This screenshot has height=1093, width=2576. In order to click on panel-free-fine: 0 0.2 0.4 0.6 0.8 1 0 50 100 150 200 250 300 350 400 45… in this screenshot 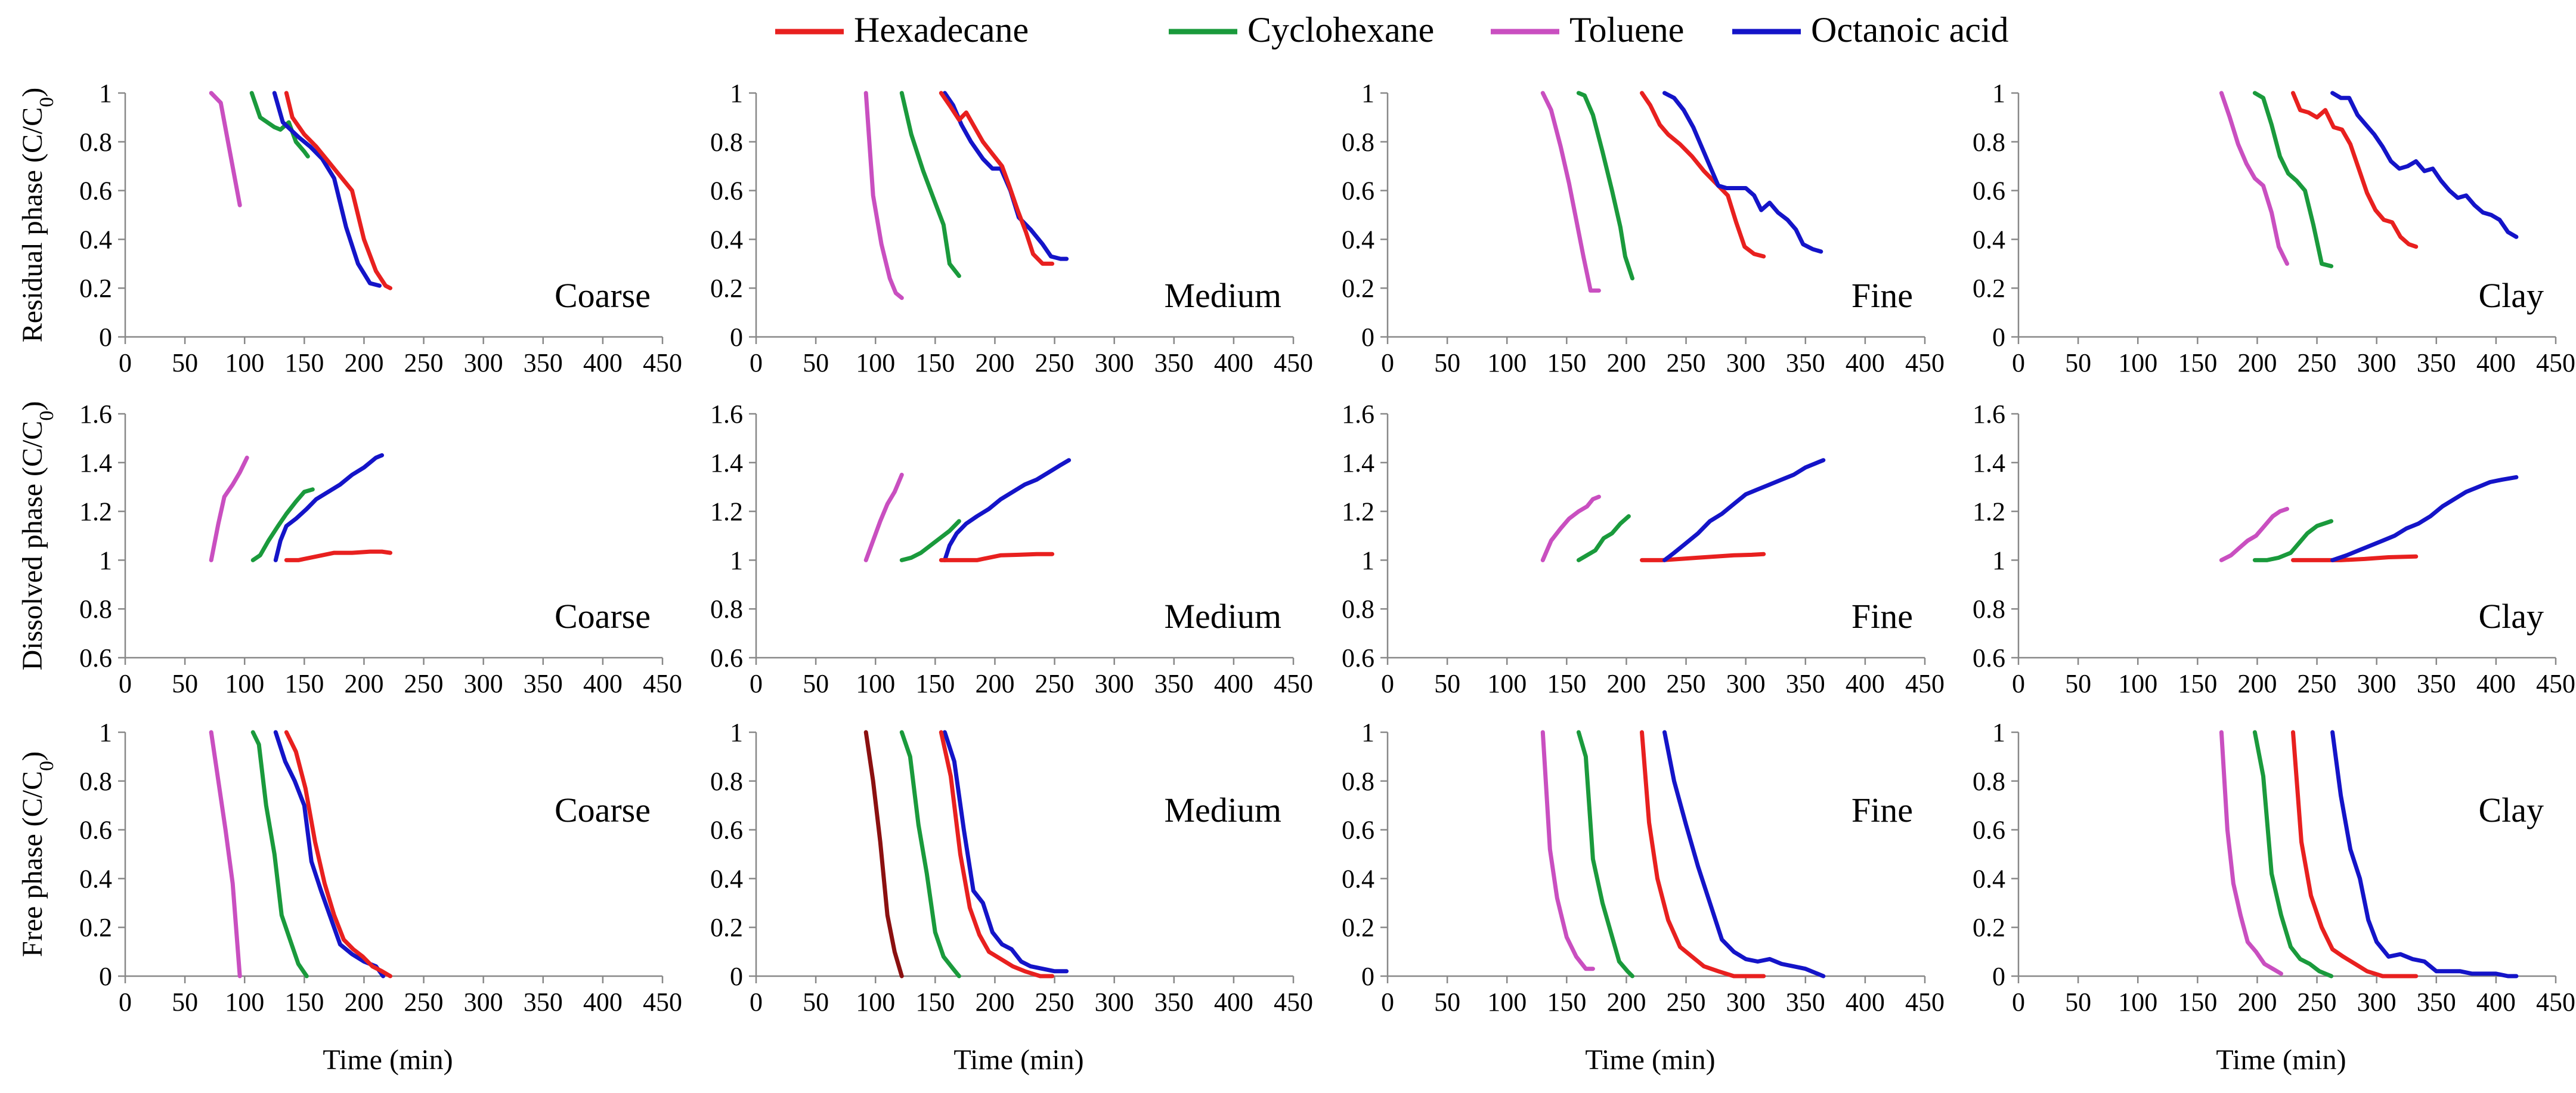, I will do `click(1643, 867)`.